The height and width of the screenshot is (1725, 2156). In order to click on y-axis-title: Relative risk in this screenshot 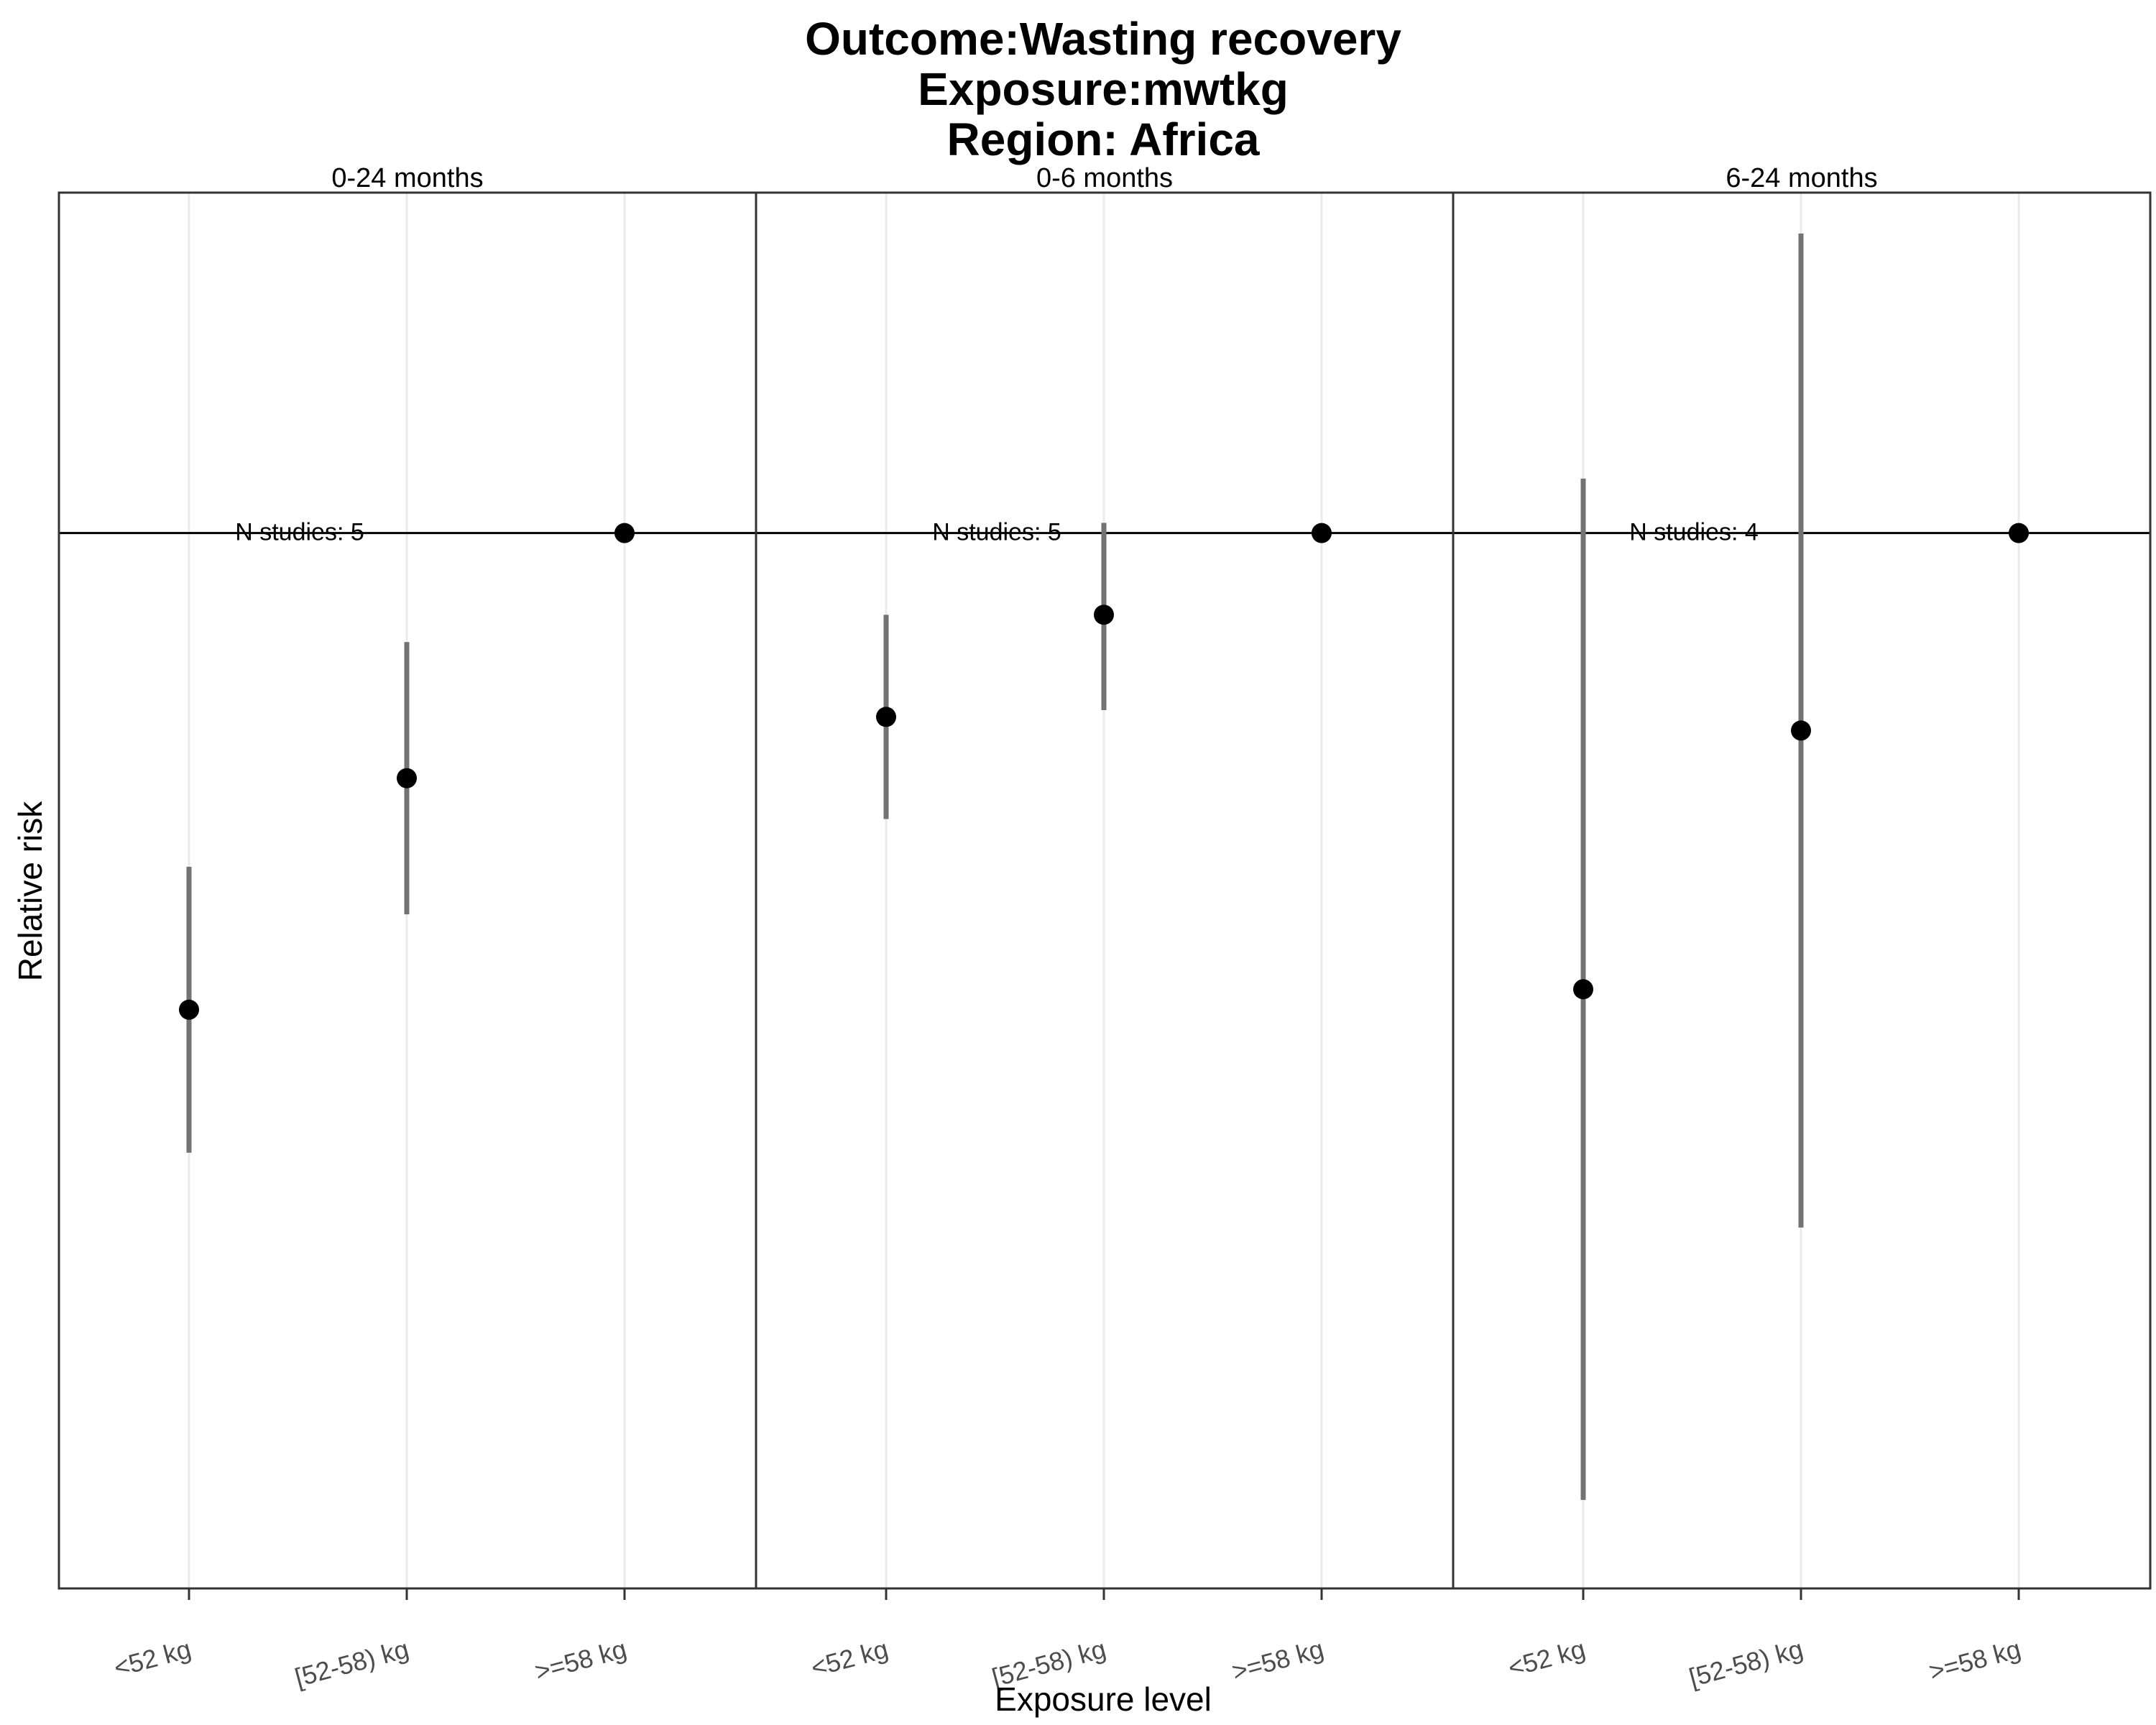, I will do `click(30, 891)`.